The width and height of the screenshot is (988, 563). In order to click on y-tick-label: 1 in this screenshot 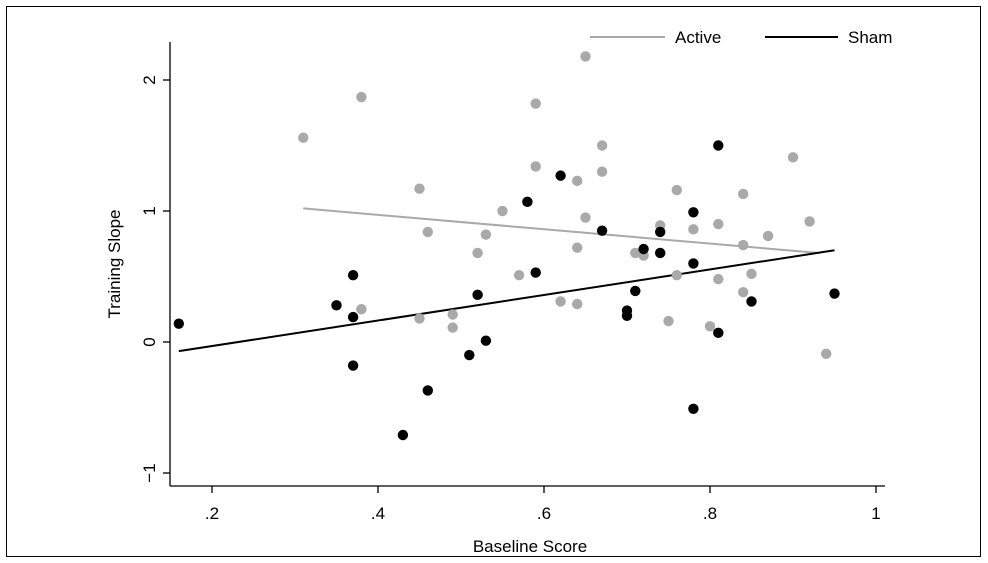, I will do `click(149, 210)`.